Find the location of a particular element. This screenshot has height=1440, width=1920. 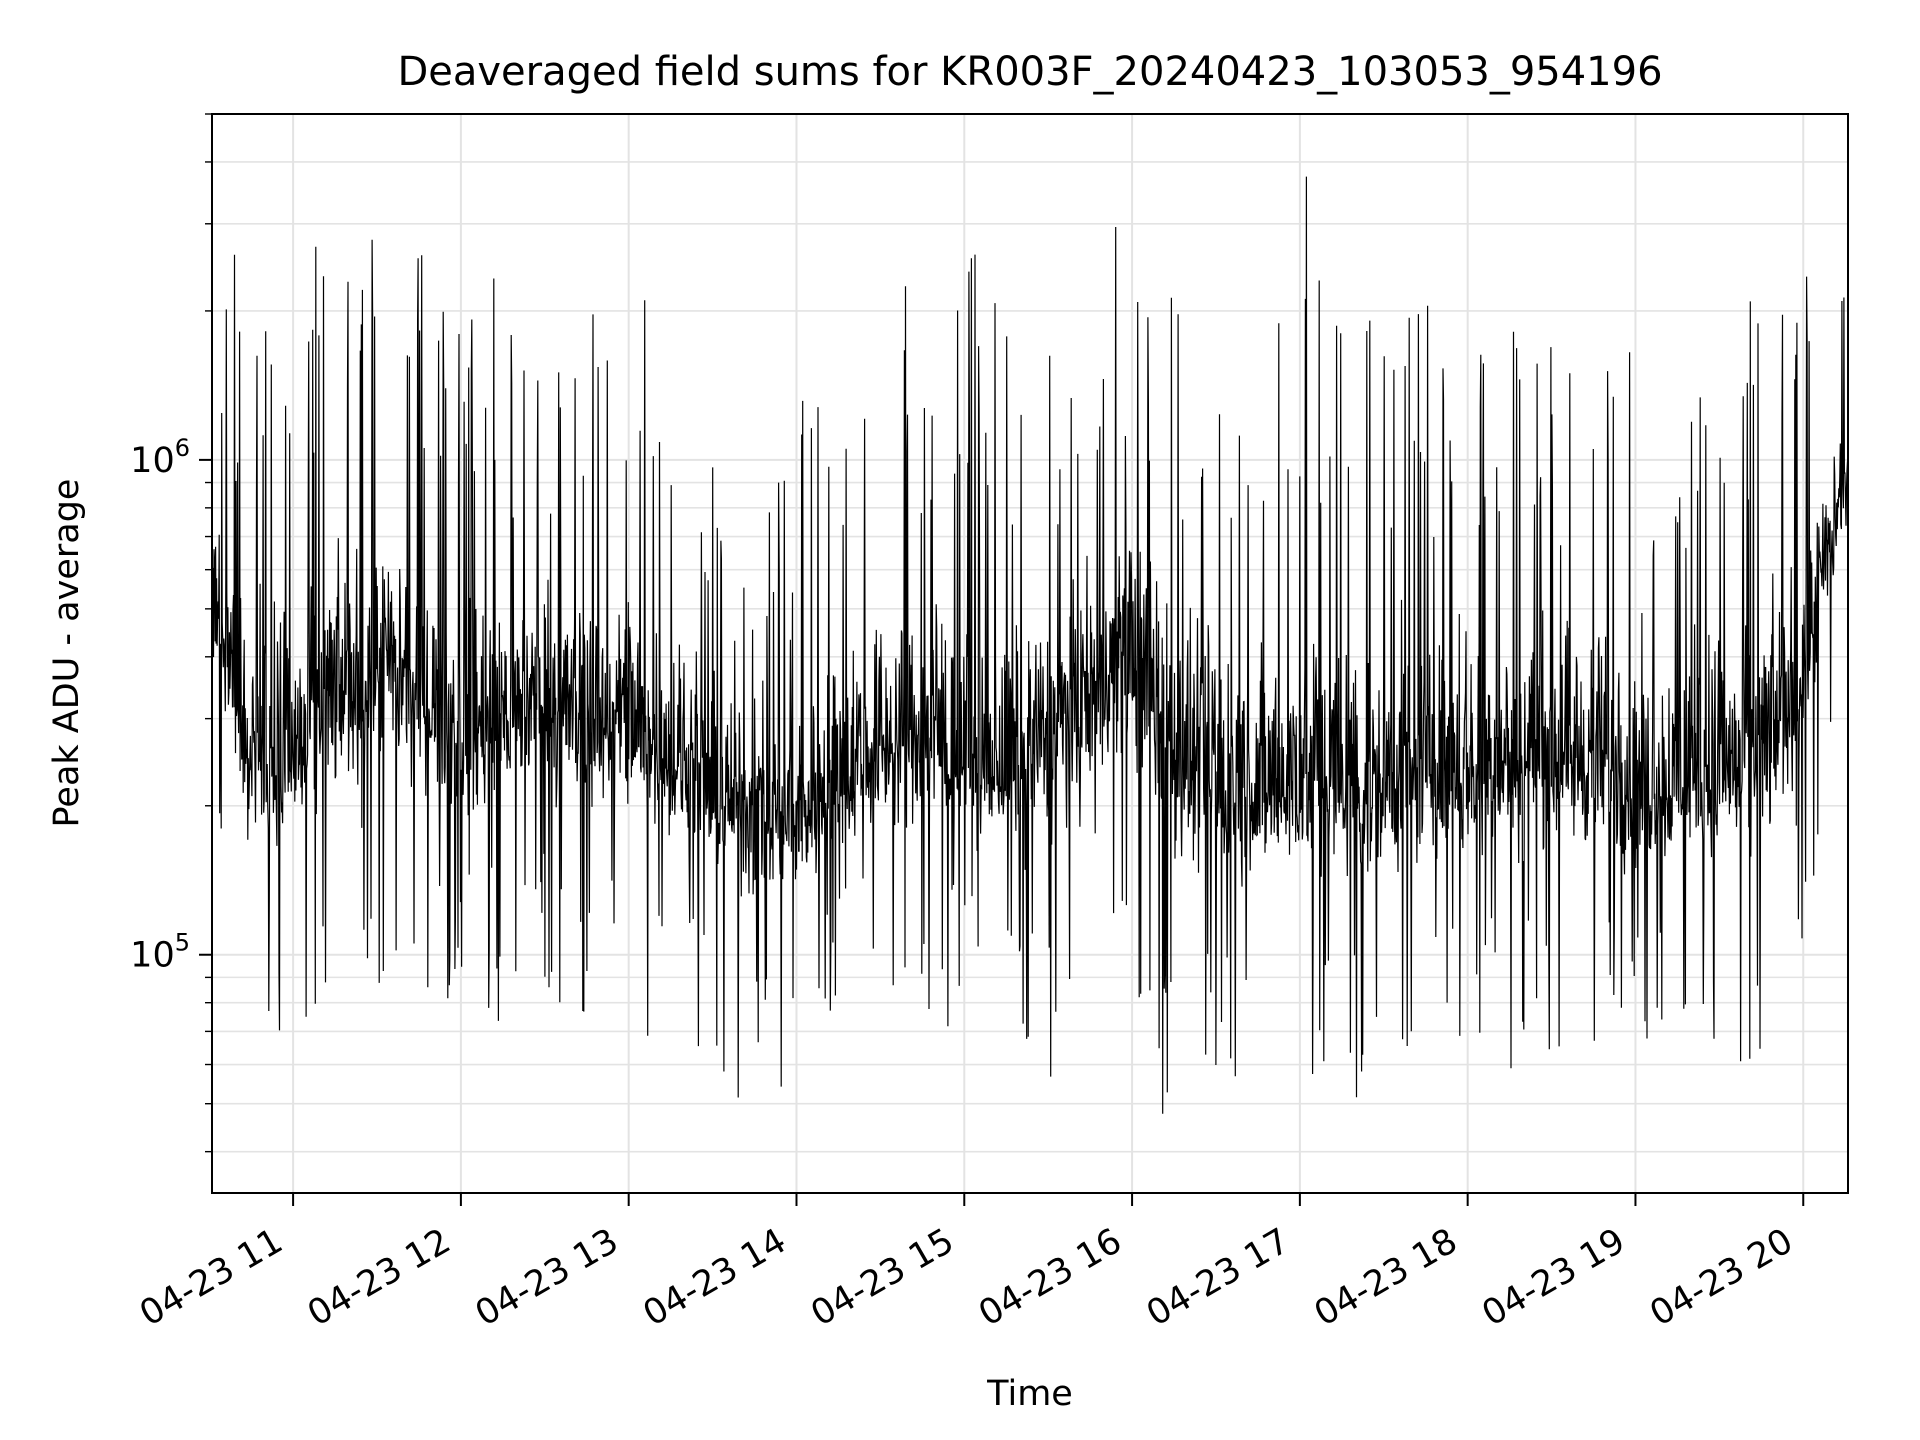

x-axis-label: Time is located at coordinates (1029, 1394).